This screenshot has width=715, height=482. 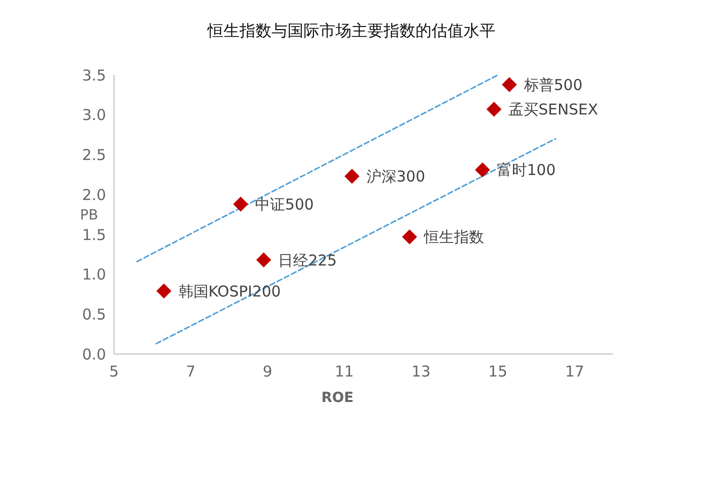 I want to click on x-tick-label: 17, so click(x=574, y=371).